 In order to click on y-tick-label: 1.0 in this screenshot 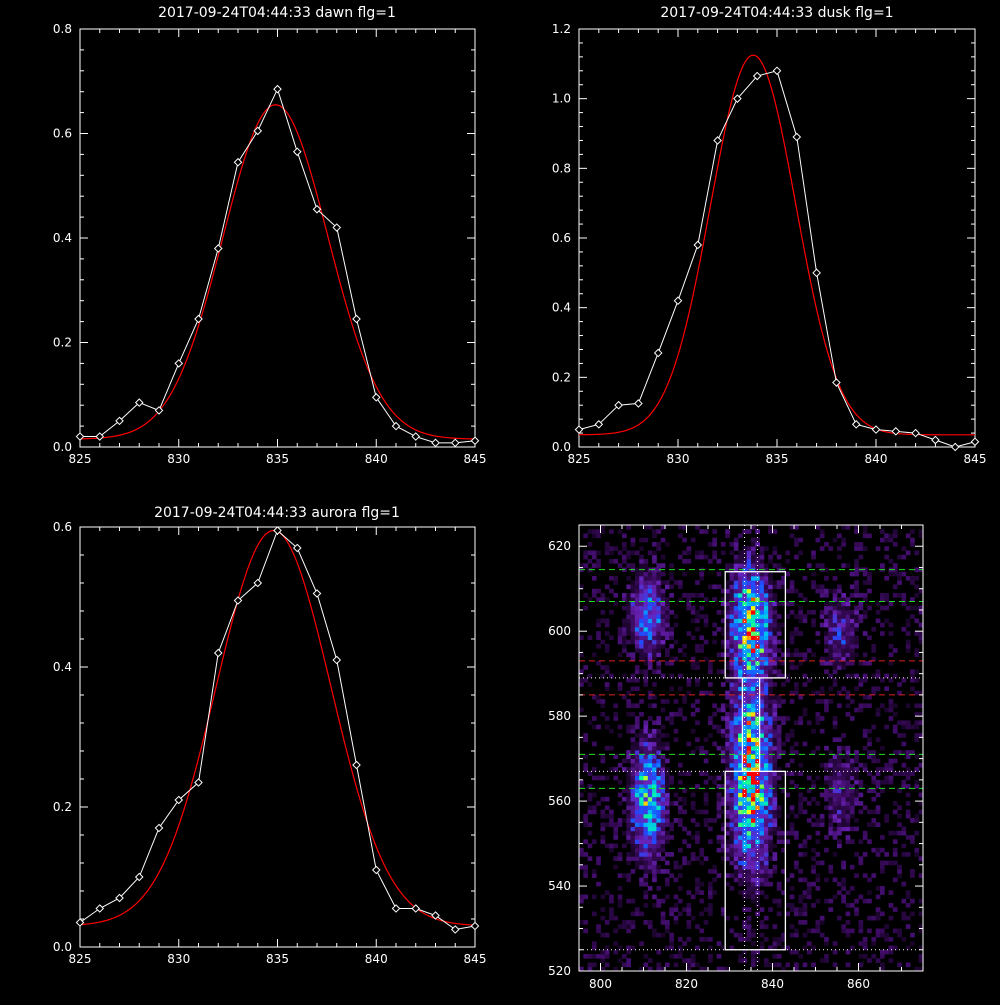, I will do `click(561, 99)`.